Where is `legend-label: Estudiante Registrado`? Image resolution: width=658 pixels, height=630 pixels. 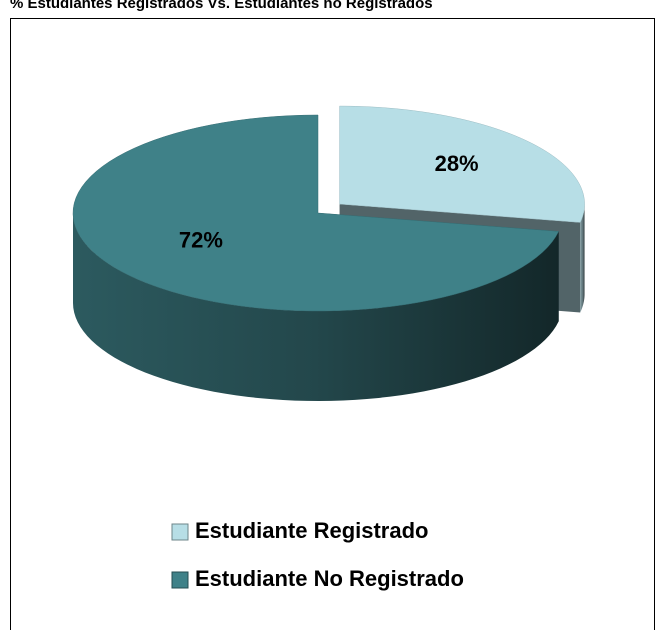 legend-label: Estudiante Registrado is located at coordinates (311, 530).